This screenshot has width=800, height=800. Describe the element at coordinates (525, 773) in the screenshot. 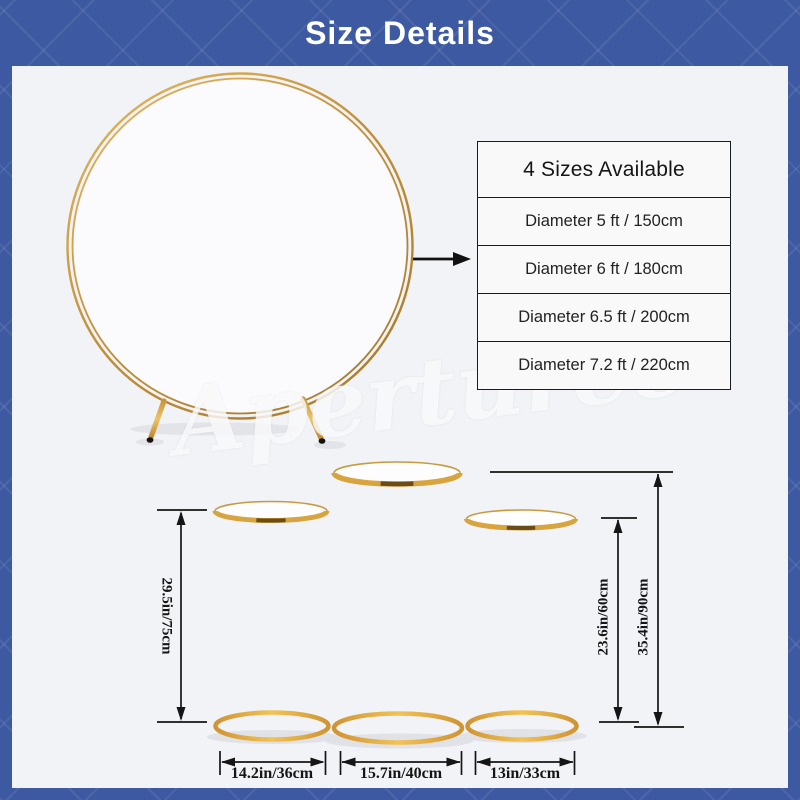

I see `right-width-label: 13in/33cm` at that location.